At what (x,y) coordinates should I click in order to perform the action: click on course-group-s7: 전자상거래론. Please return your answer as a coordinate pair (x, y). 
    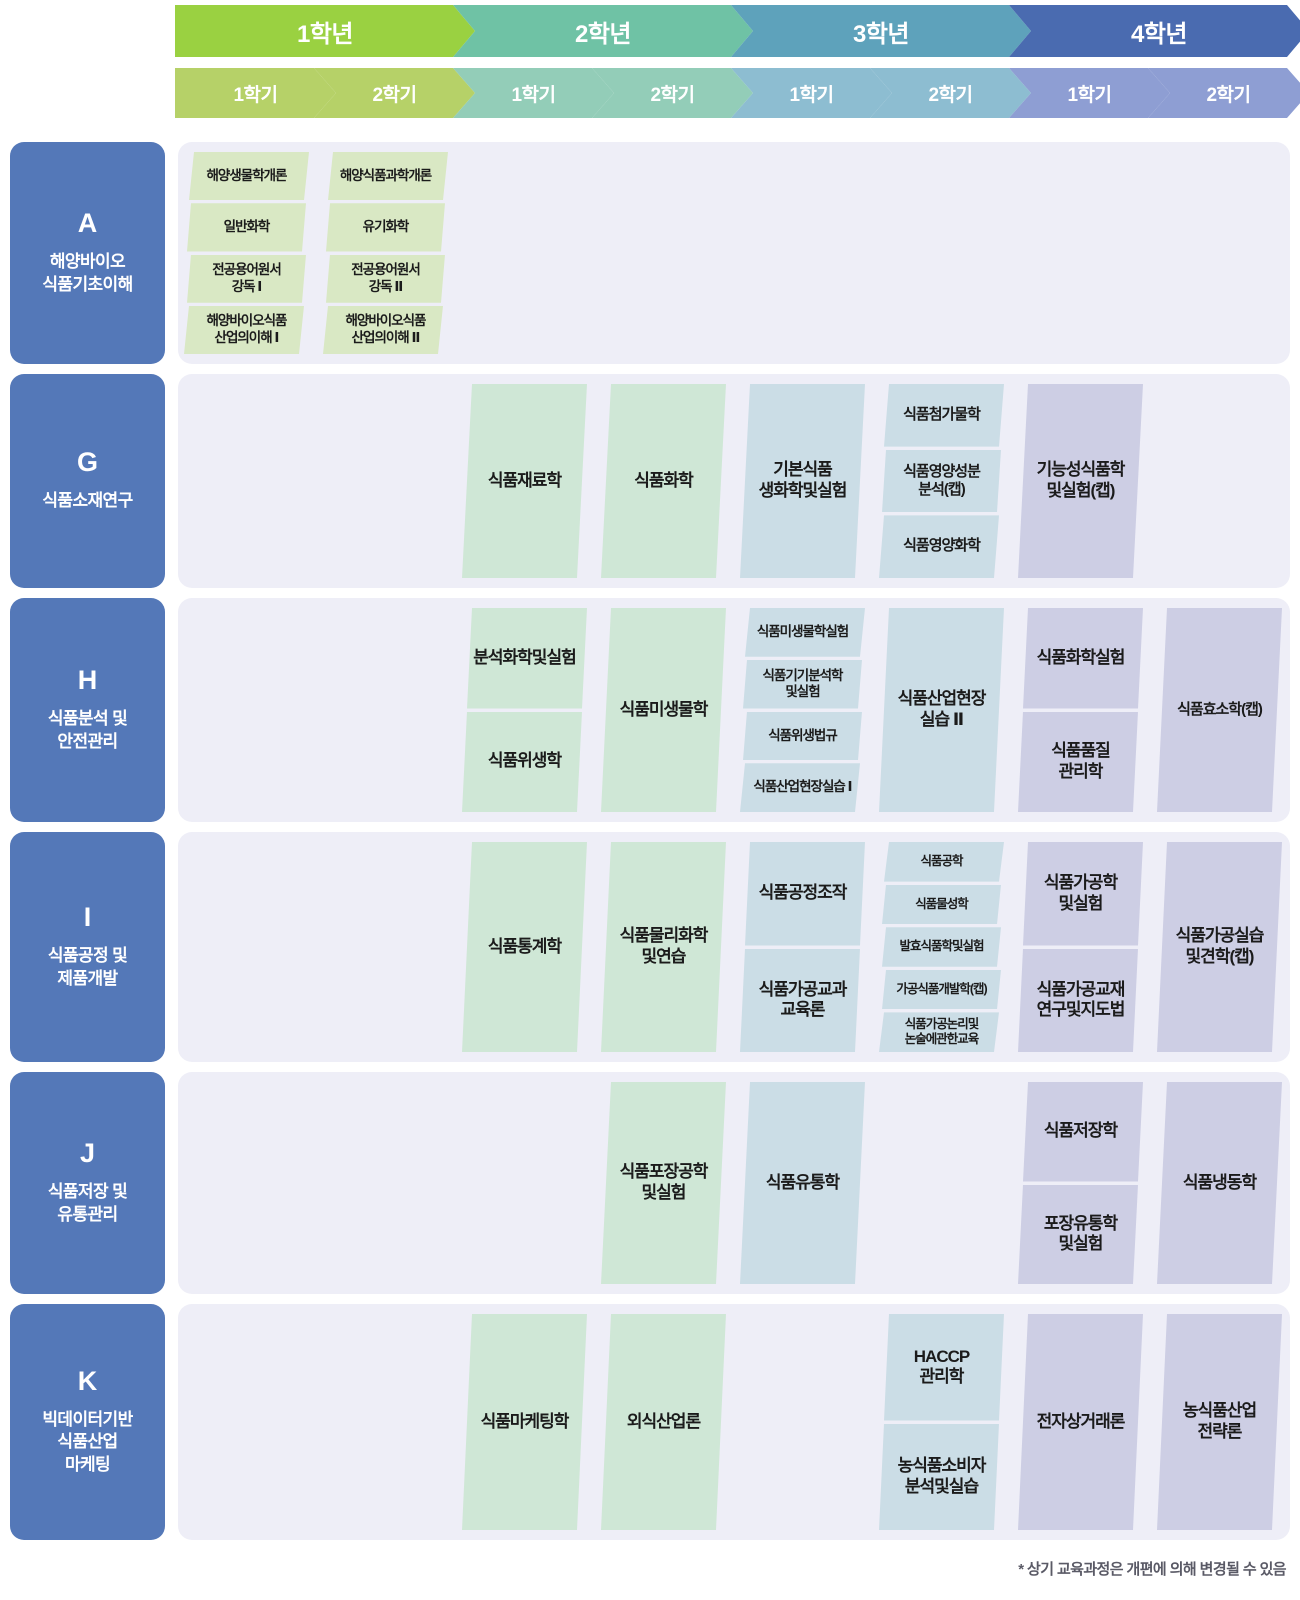
    Looking at the image, I should click on (1080, 1422).